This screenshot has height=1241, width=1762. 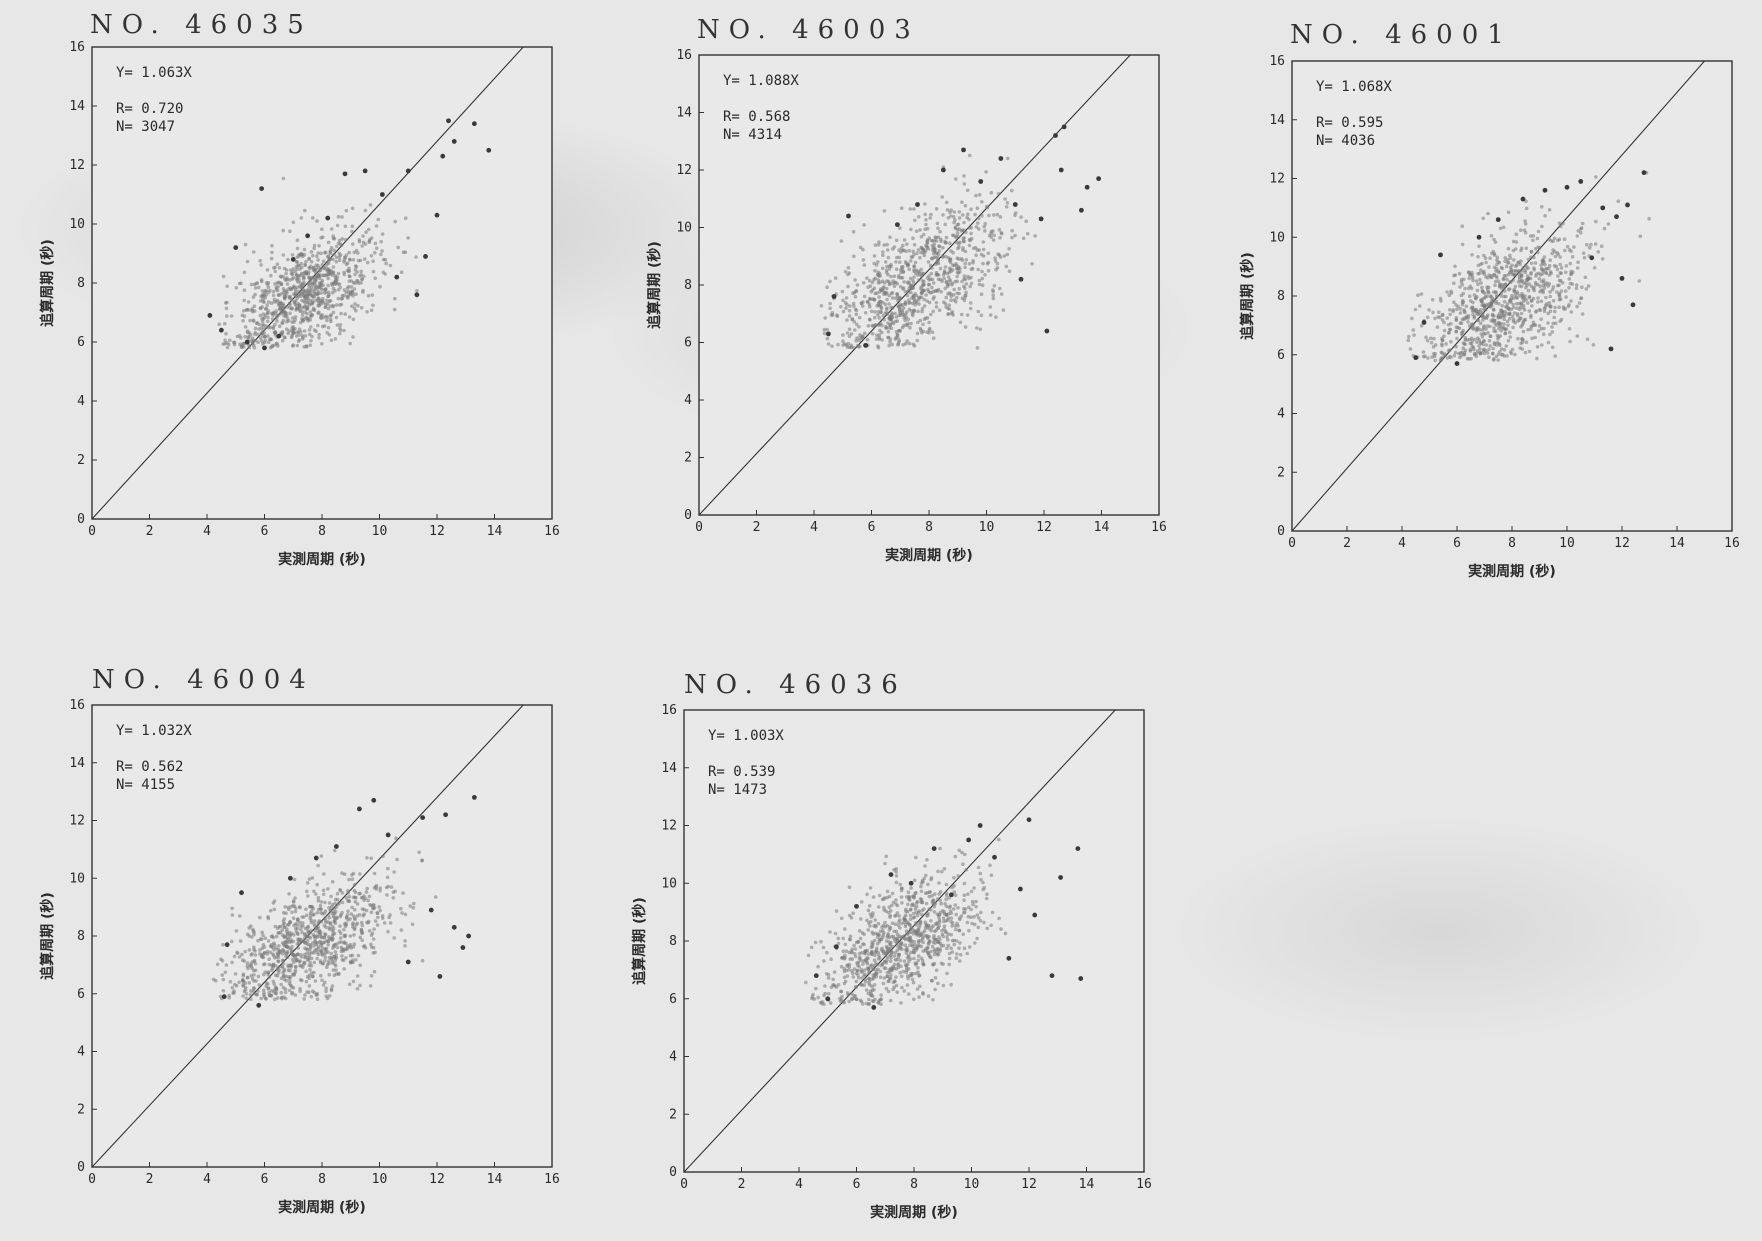 What do you see at coordinates (81, 401) in the screenshot?
I see `y-tick-label: 4` at bounding box center [81, 401].